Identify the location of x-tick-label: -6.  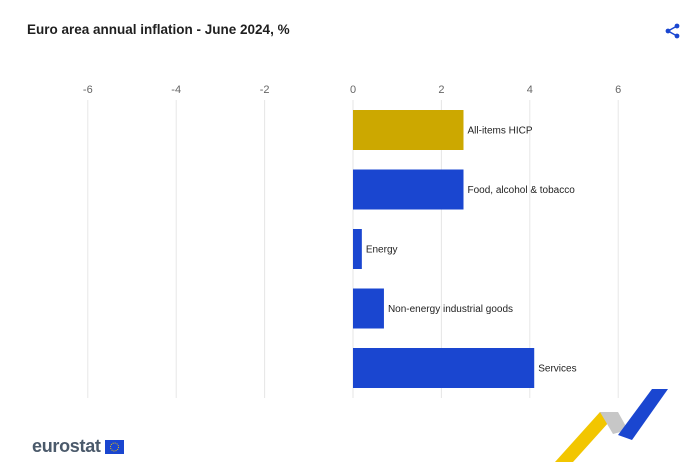
(88, 90).